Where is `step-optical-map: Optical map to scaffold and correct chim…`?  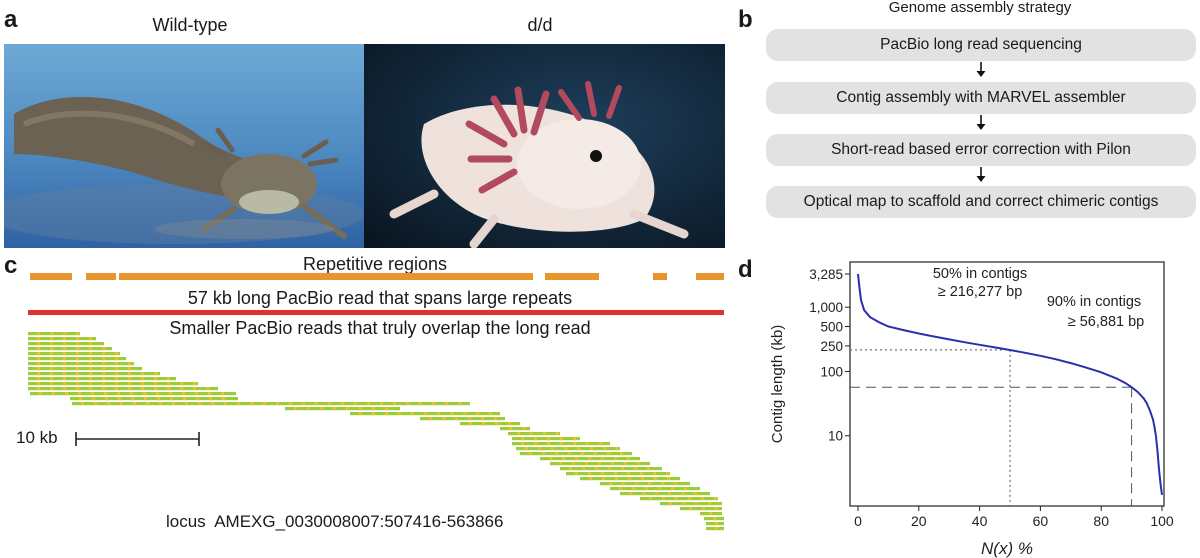 step-optical-map: Optical map to scaffold and correct chim… is located at coordinates (981, 202).